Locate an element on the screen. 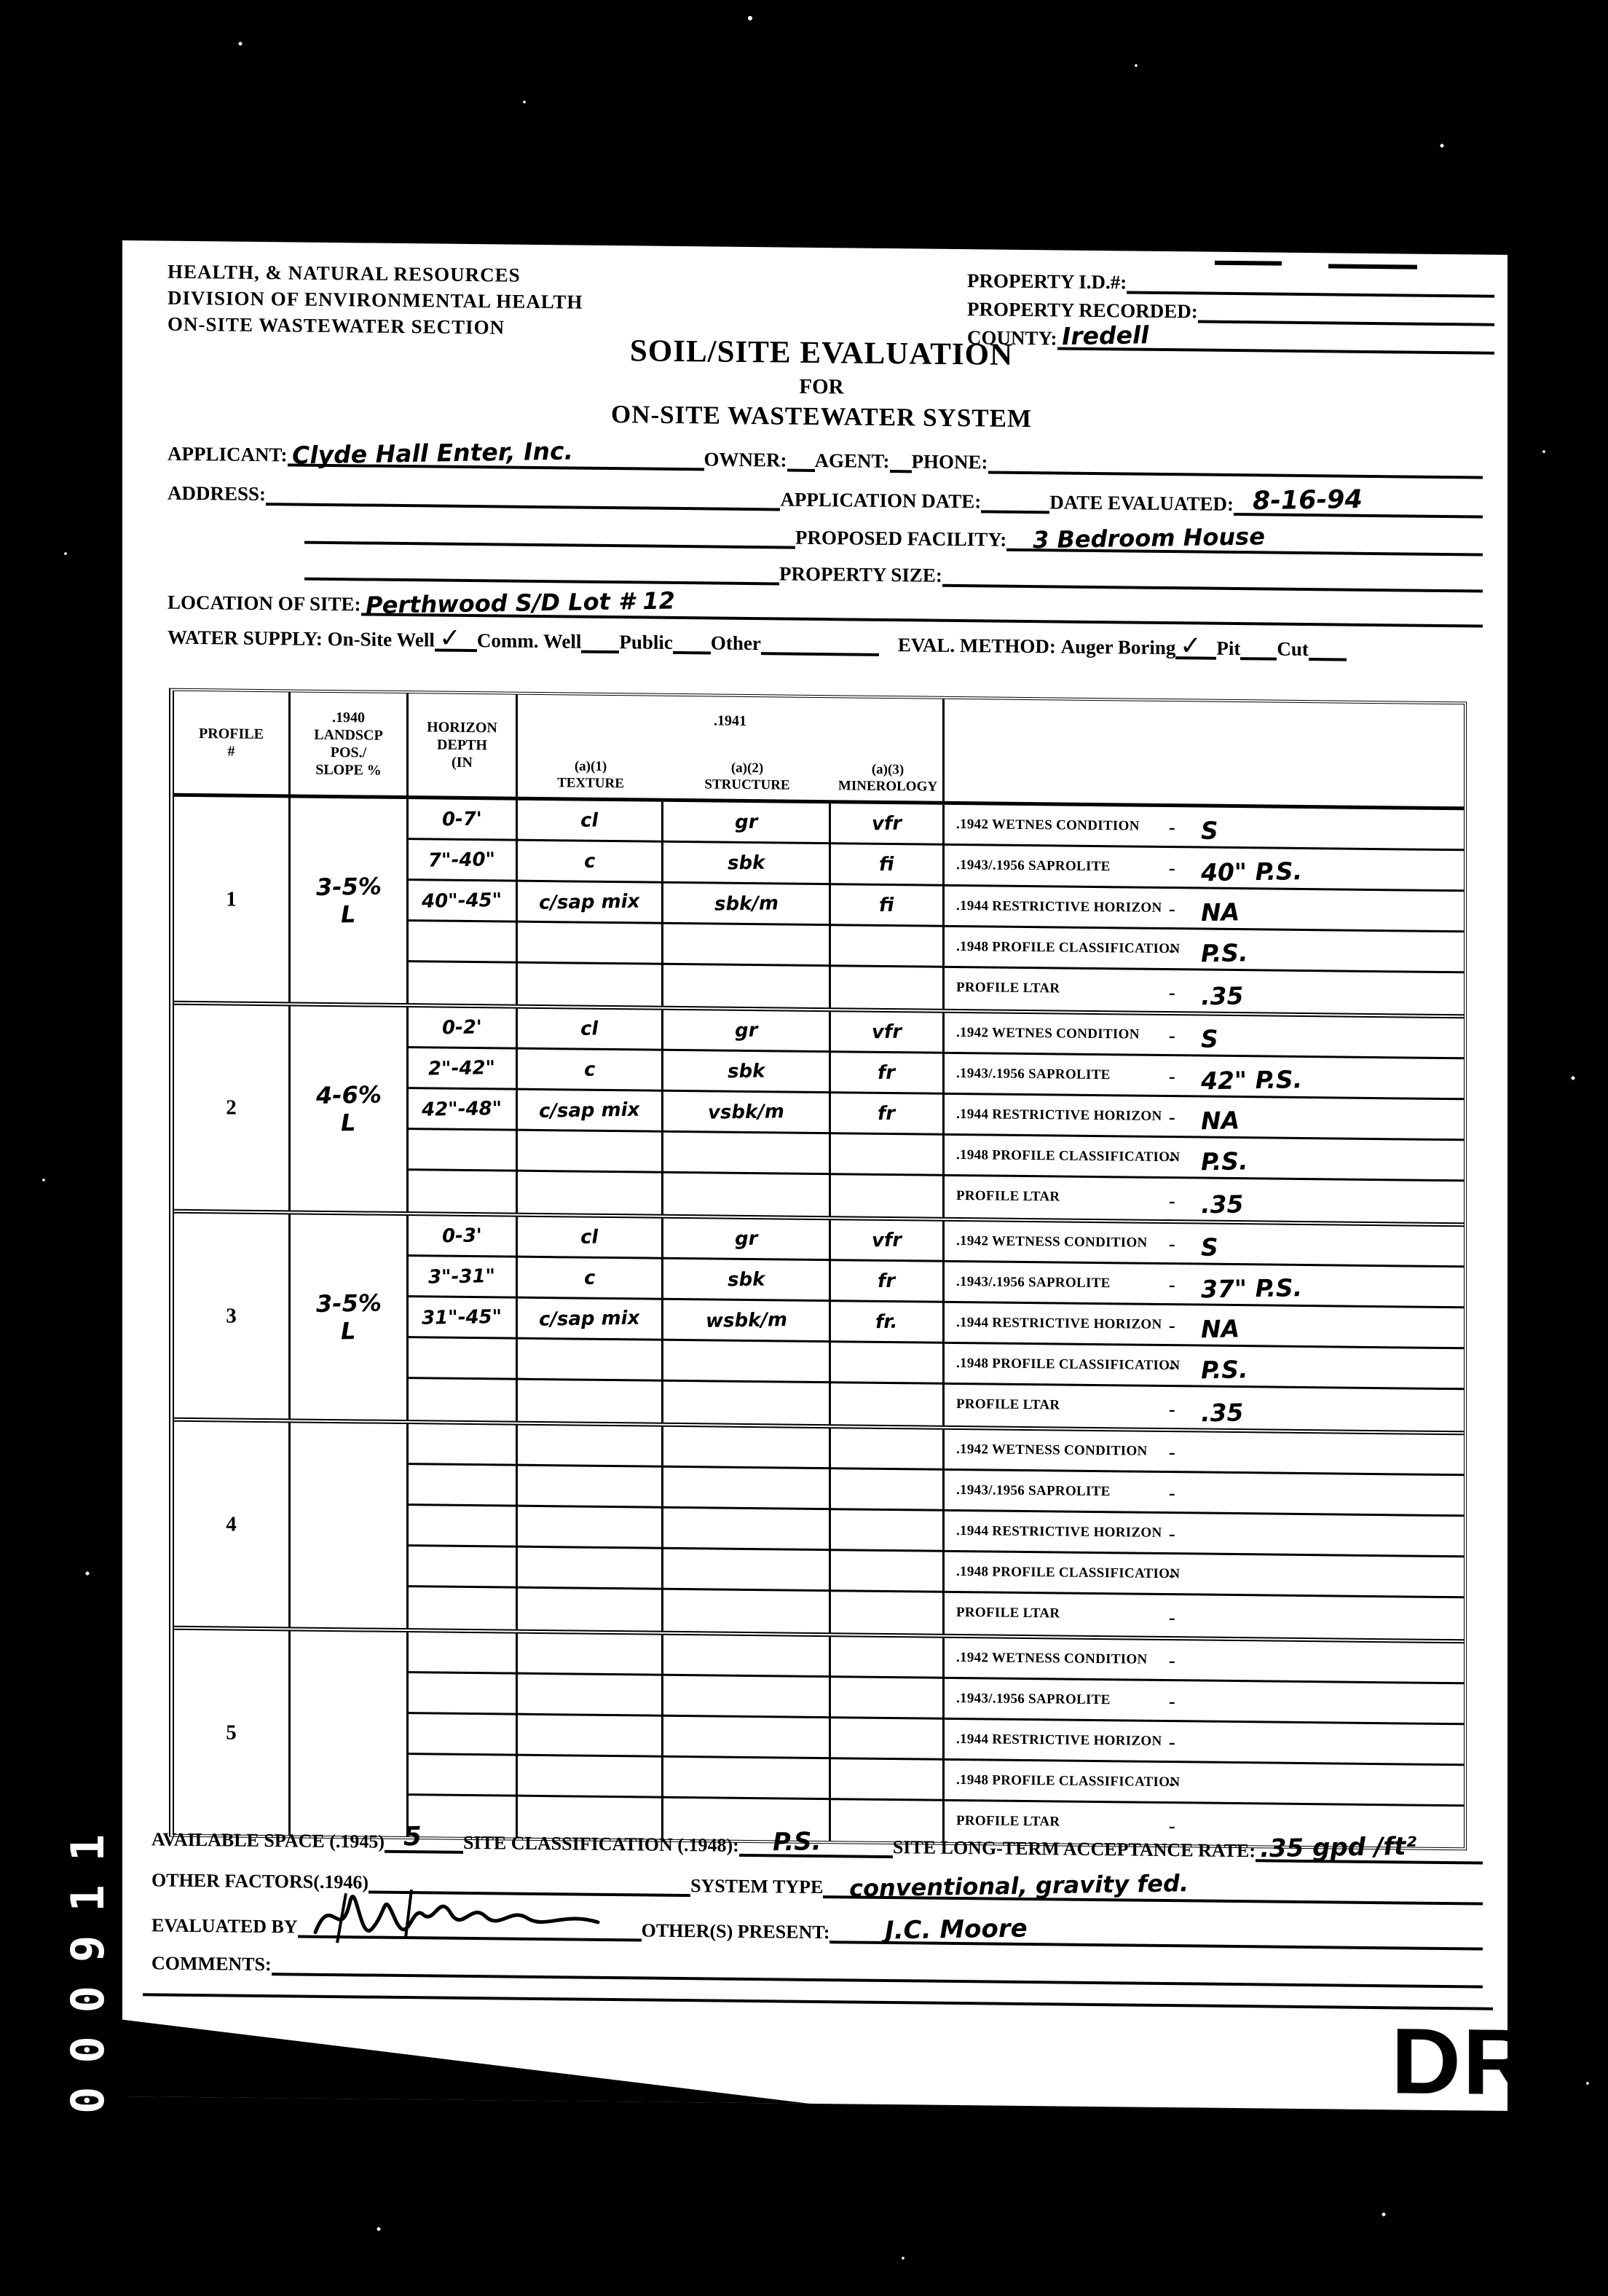 The height and width of the screenshot is (2296, 1608). mineralogy-column is located at coordinates (888, 1531).